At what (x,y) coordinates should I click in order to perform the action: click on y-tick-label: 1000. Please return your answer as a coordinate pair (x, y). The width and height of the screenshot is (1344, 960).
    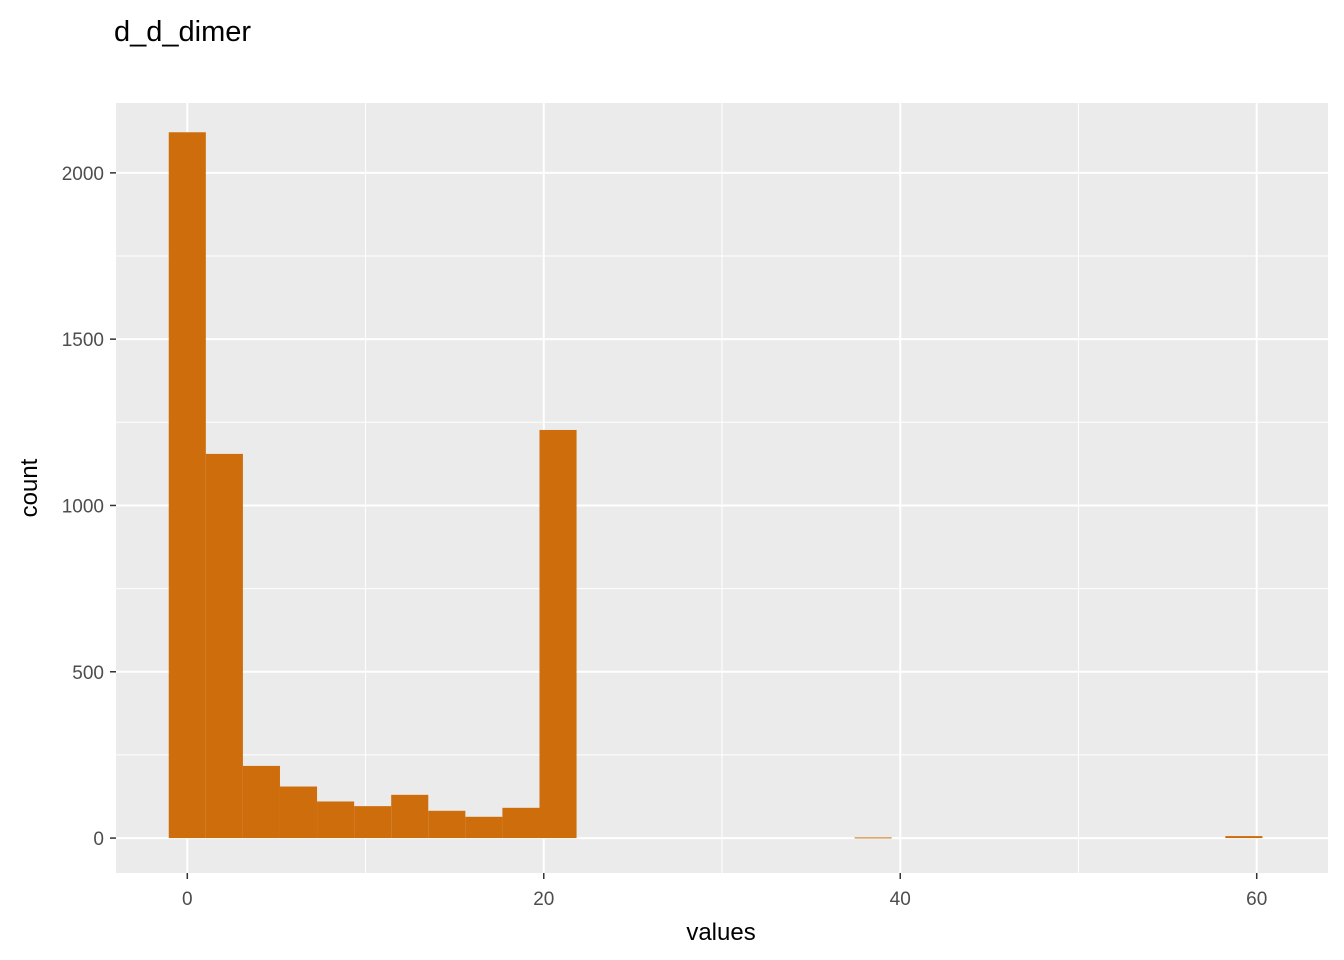
    Looking at the image, I should click on (83, 506).